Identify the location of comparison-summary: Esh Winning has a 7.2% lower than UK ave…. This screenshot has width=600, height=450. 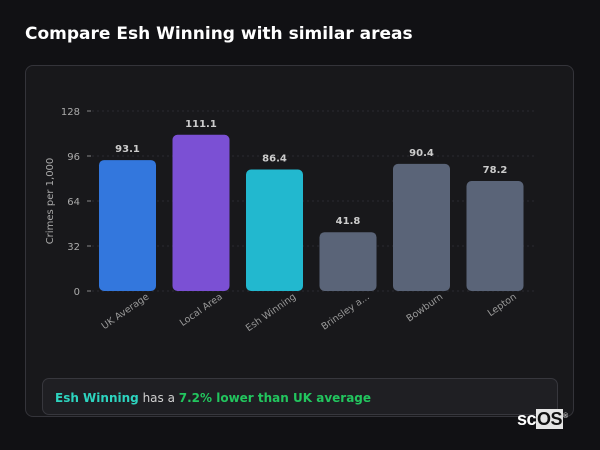
(300, 396).